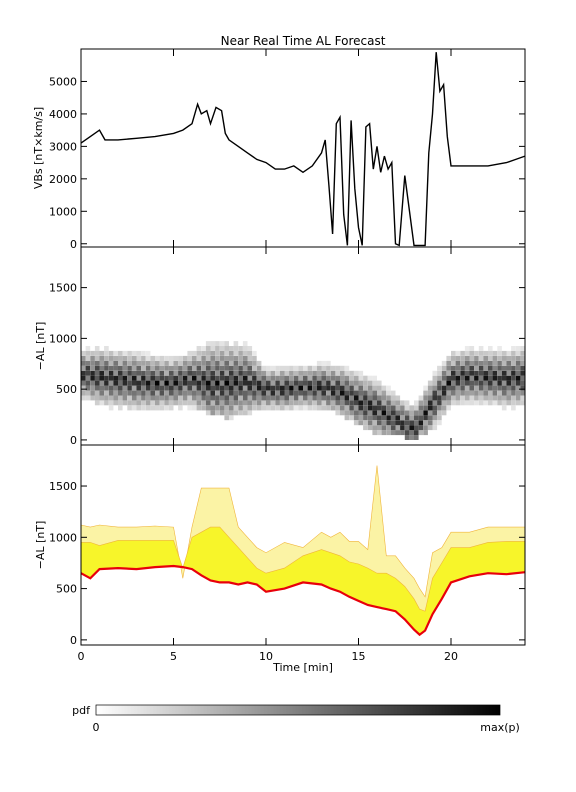  What do you see at coordinates (81, 656) in the screenshot?
I see `xtick-label: 0` at bounding box center [81, 656].